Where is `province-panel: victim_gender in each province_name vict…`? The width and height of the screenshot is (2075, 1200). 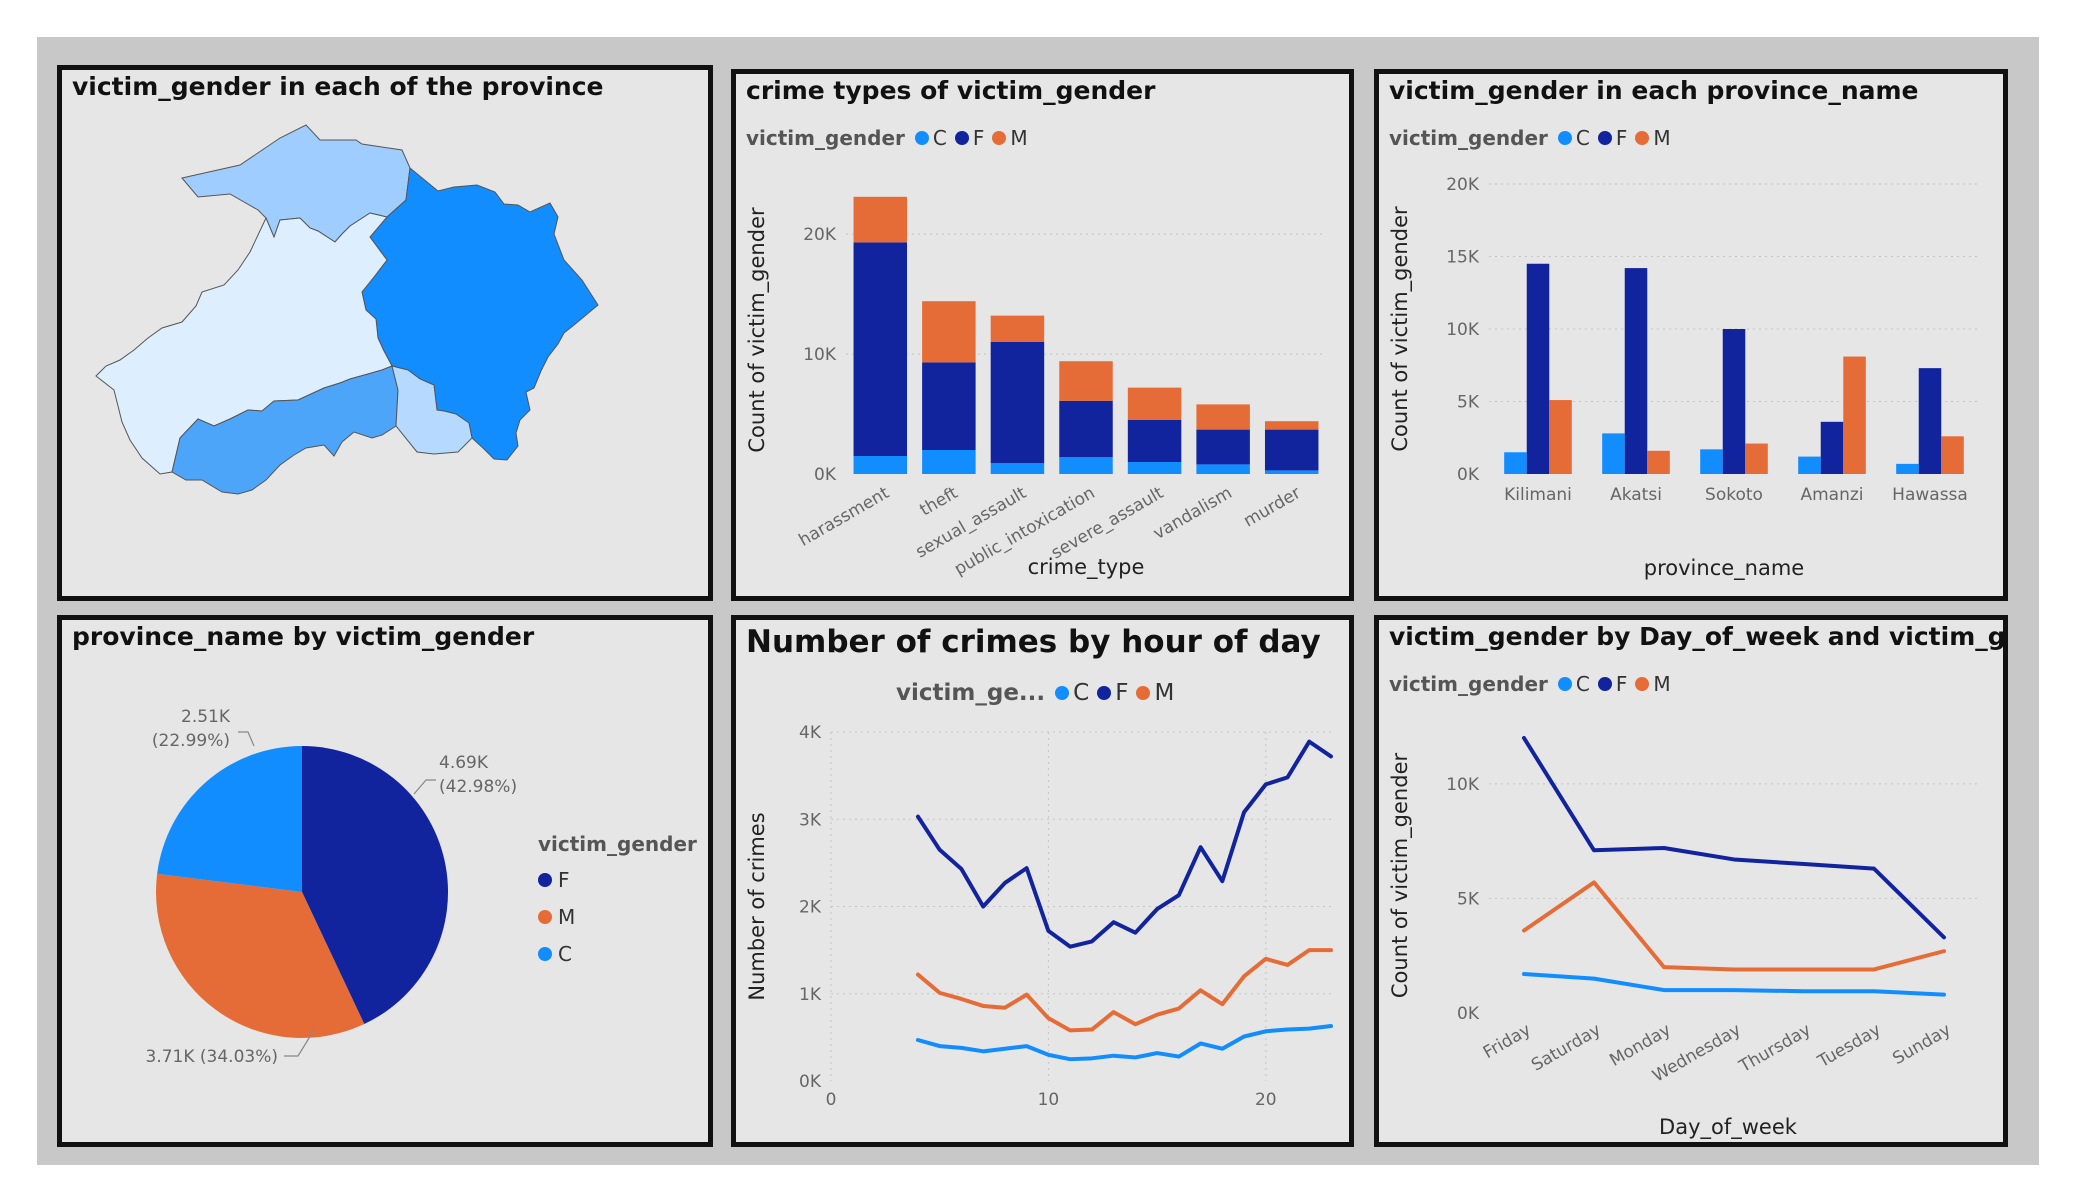
province-panel: victim_gender in each province_name vict… is located at coordinates (1691, 335).